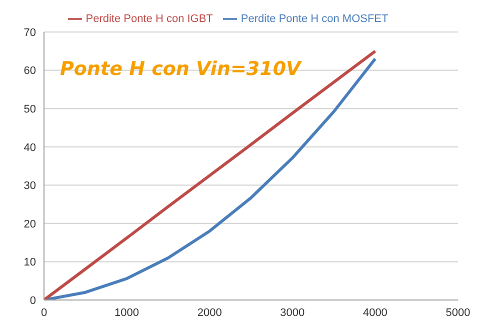  Describe the element at coordinates (149, 18) in the screenshot. I see `legend-label: Perdite Ponte H con IGBT` at that location.